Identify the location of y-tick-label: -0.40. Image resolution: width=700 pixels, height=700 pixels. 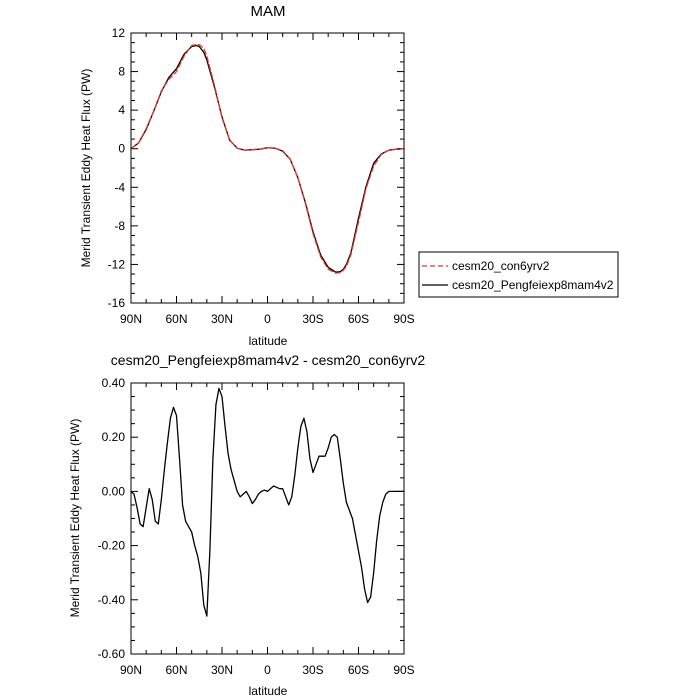
(112, 600).